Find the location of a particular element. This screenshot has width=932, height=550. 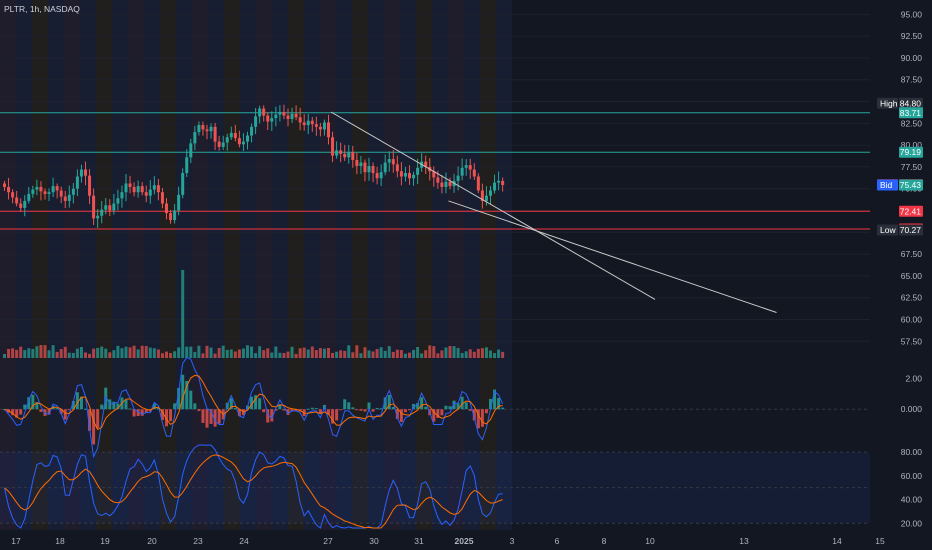

macd-line is located at coordinates (254, 407).